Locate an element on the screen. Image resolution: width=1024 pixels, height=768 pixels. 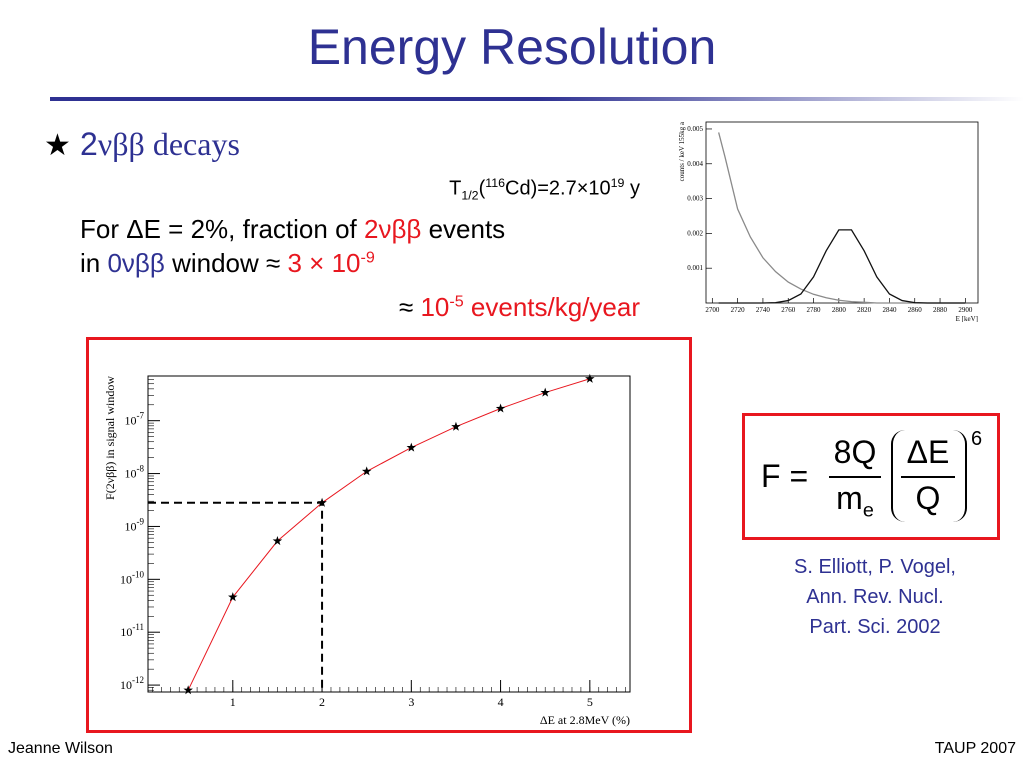
x-tick-label: 2720 is located at coordinates (738, 310).